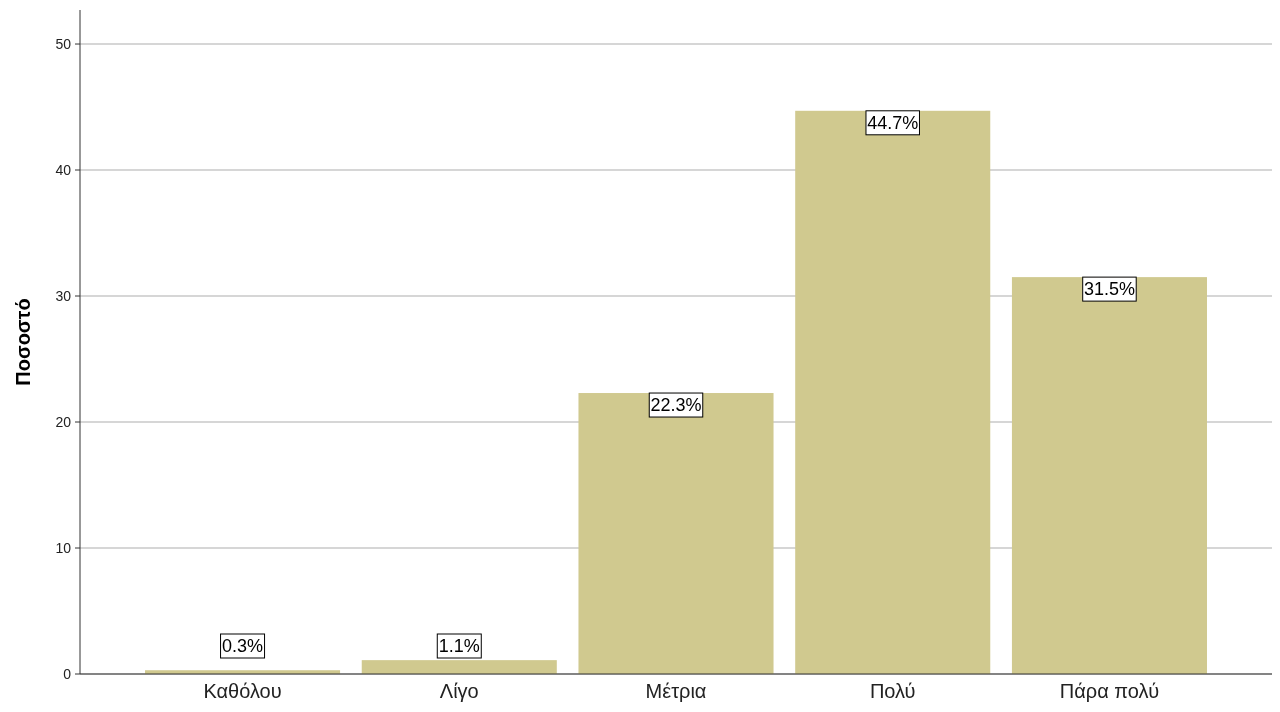 This screenshot has width=1280, height=712. Describe the element at coordinates (1109, 691) in the screenshot. I see `x-tick-label: Πάρα πολύ` at that location.